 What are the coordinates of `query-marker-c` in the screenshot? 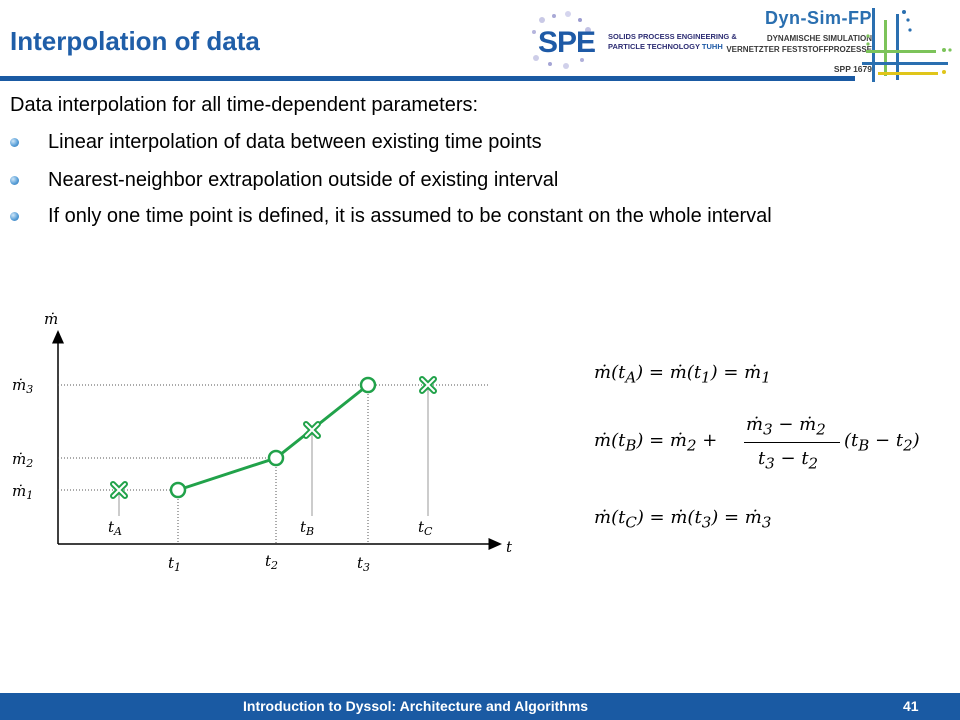 It's located at (428, 385).